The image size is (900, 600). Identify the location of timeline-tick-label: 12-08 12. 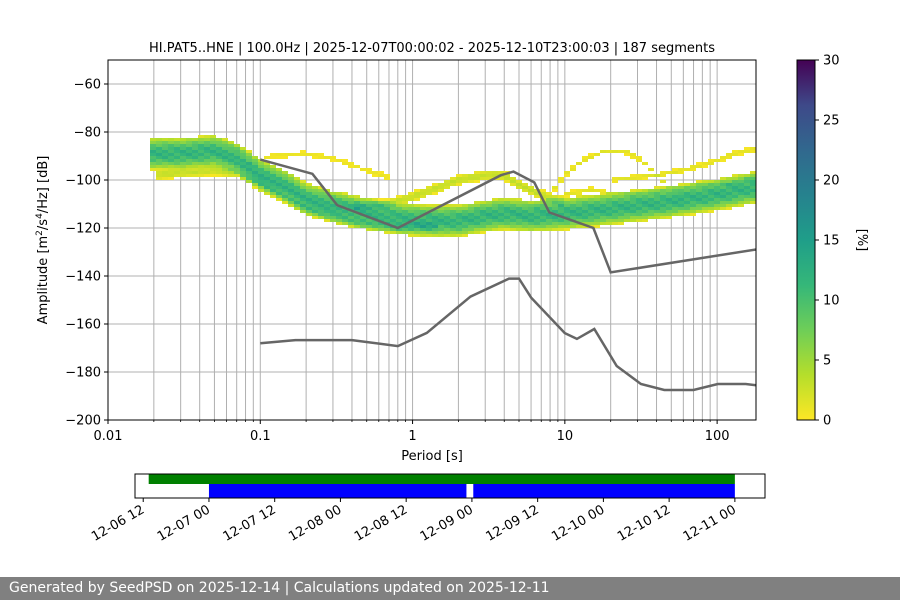
(381, 523).